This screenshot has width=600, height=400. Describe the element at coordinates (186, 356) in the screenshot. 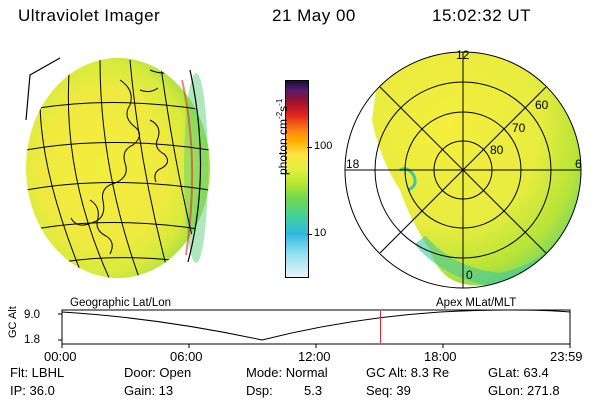

I see `timeline-xtick: 06:00` at that location.